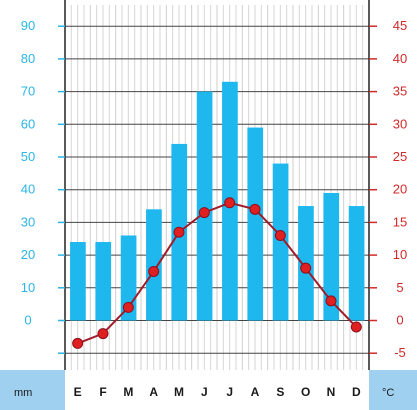 This screenshot has width=417, height=410. I want to click on left-tick-label: 60, so click(28, 123).